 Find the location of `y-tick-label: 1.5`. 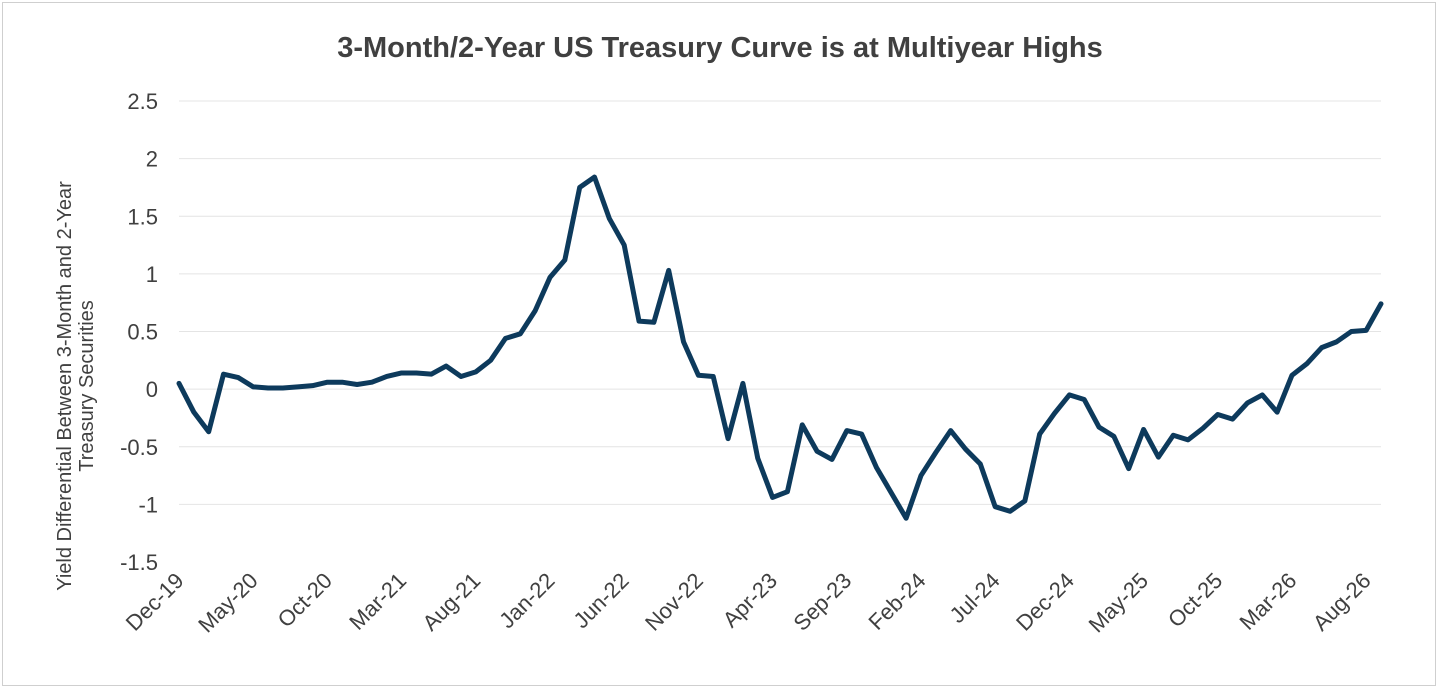

y-tick-label: 1.5 is located at coordinates (142, 216).